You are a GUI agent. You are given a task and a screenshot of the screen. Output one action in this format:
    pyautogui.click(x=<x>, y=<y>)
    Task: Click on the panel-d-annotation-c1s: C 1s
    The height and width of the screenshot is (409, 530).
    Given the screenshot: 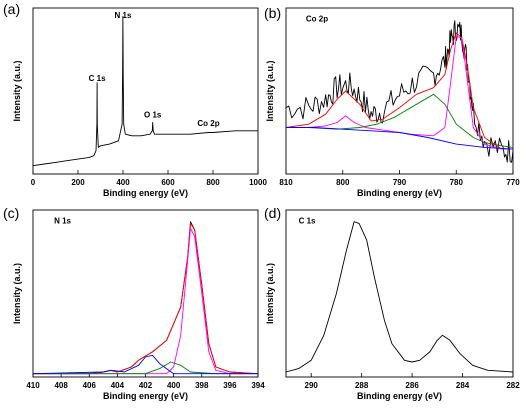 What is the action you would take?
    pyautogui.click(x=307, y=220)
    